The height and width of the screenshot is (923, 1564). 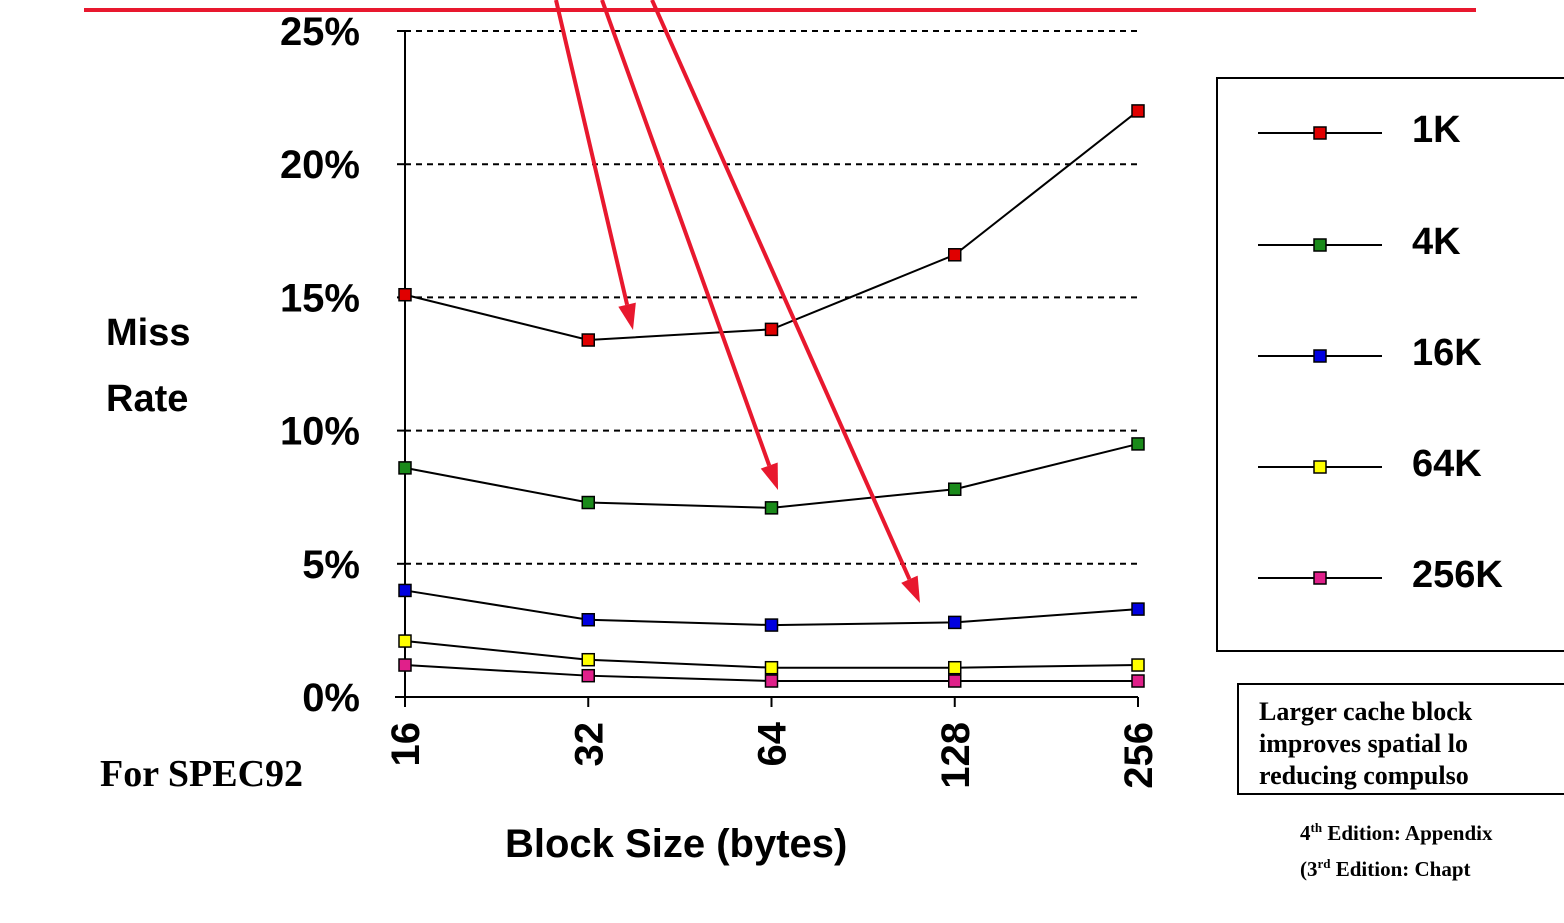 What do you see at coordinates (1320, 467) in the screenshot?
I see `legend-swatch-64k` at bounding box center [1320, 467].